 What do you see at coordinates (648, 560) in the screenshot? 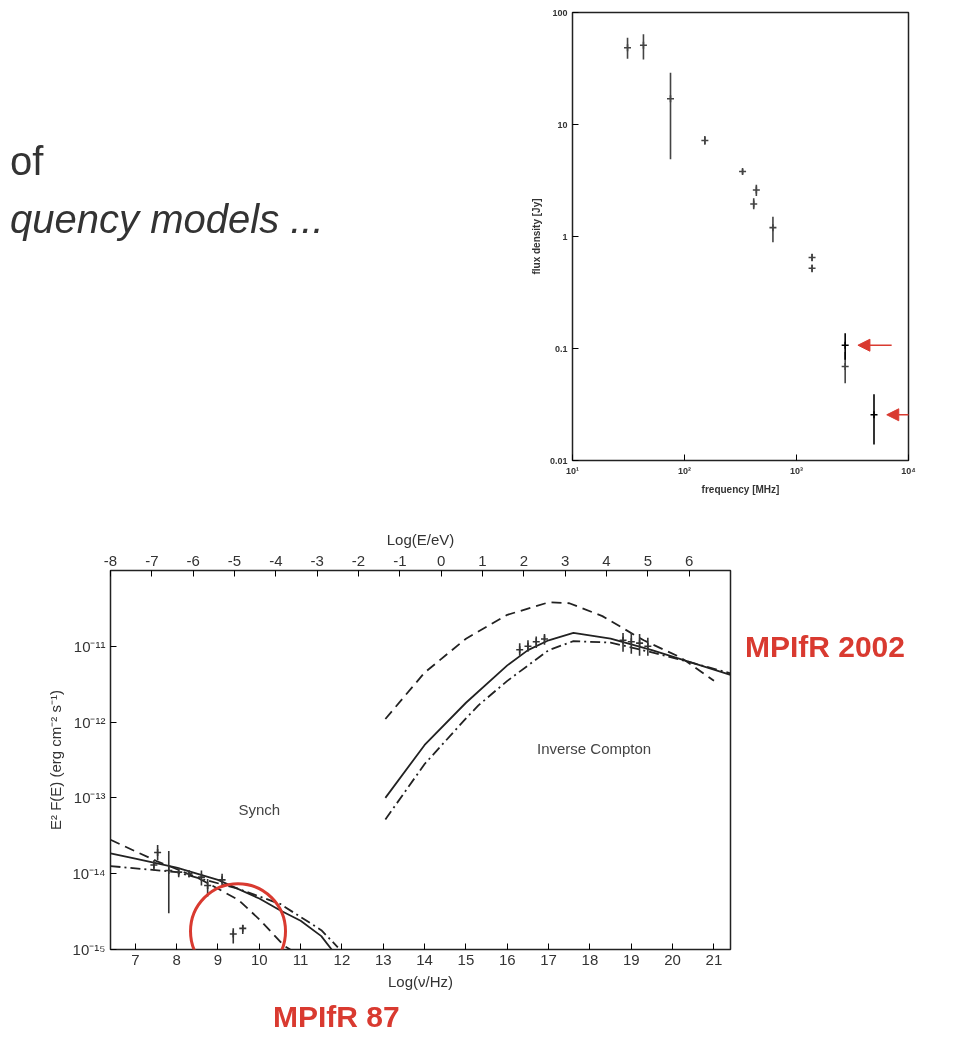
I see `x2-tick-label: 5` at bounding box center [648, 560].